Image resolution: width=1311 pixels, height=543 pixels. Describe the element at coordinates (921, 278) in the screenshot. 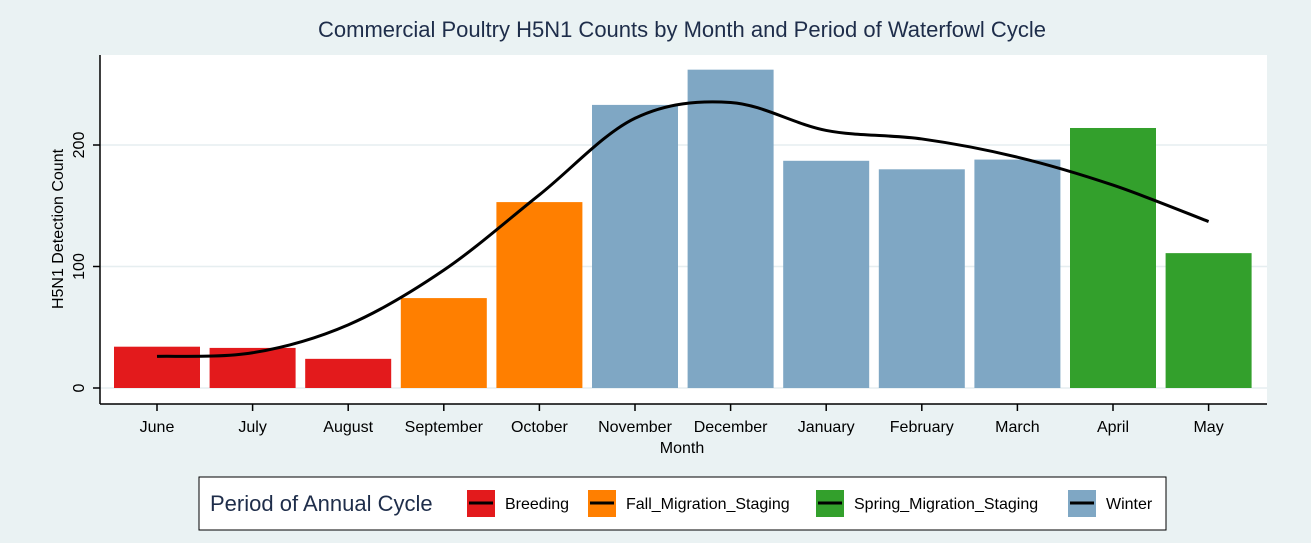

I see `bar-february` at that location.